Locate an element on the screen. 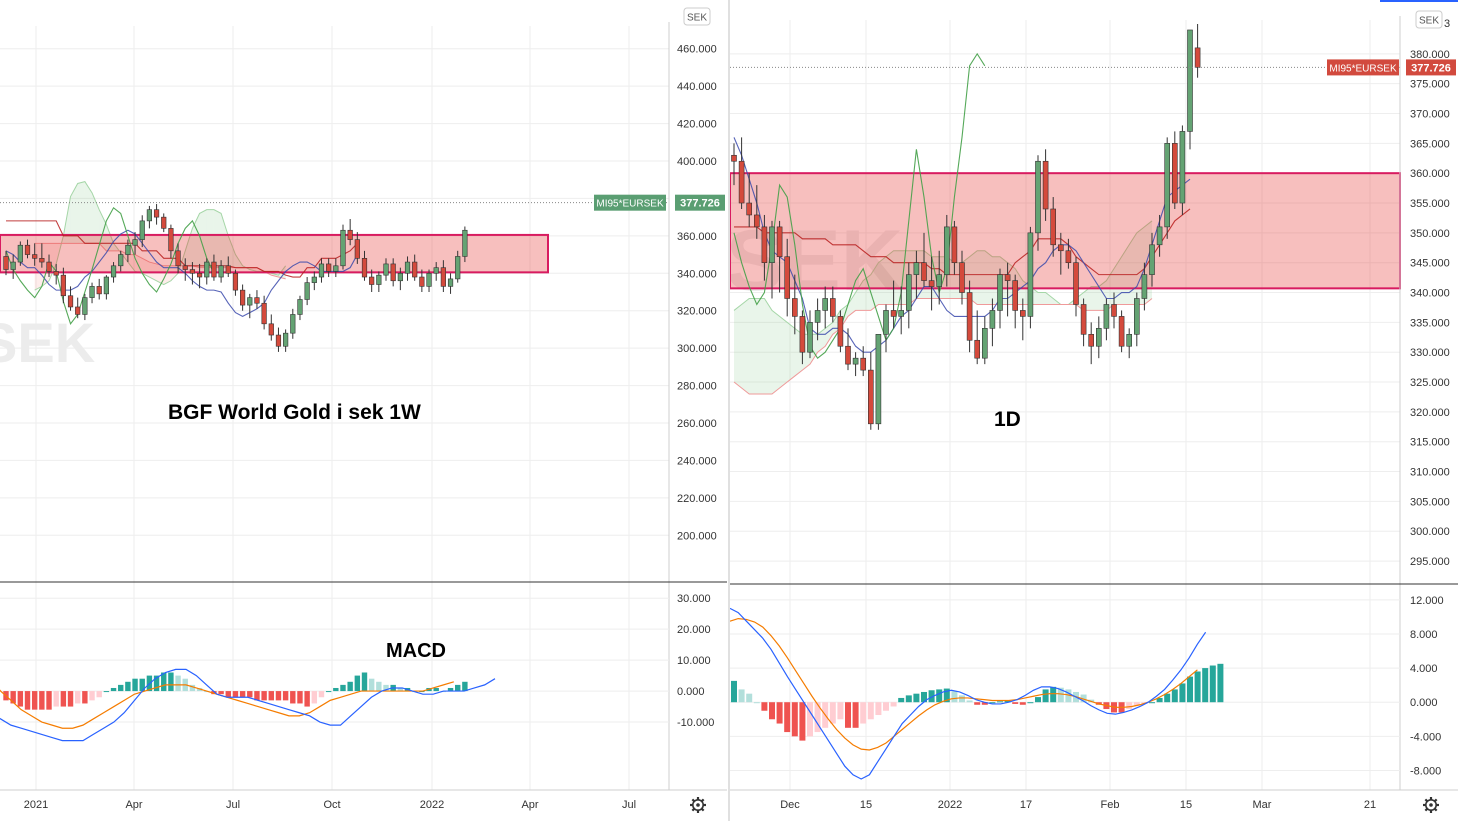 The image size is (1458, 826). weekly-x-tick-label: Jul is located at coordinates (233, 805).